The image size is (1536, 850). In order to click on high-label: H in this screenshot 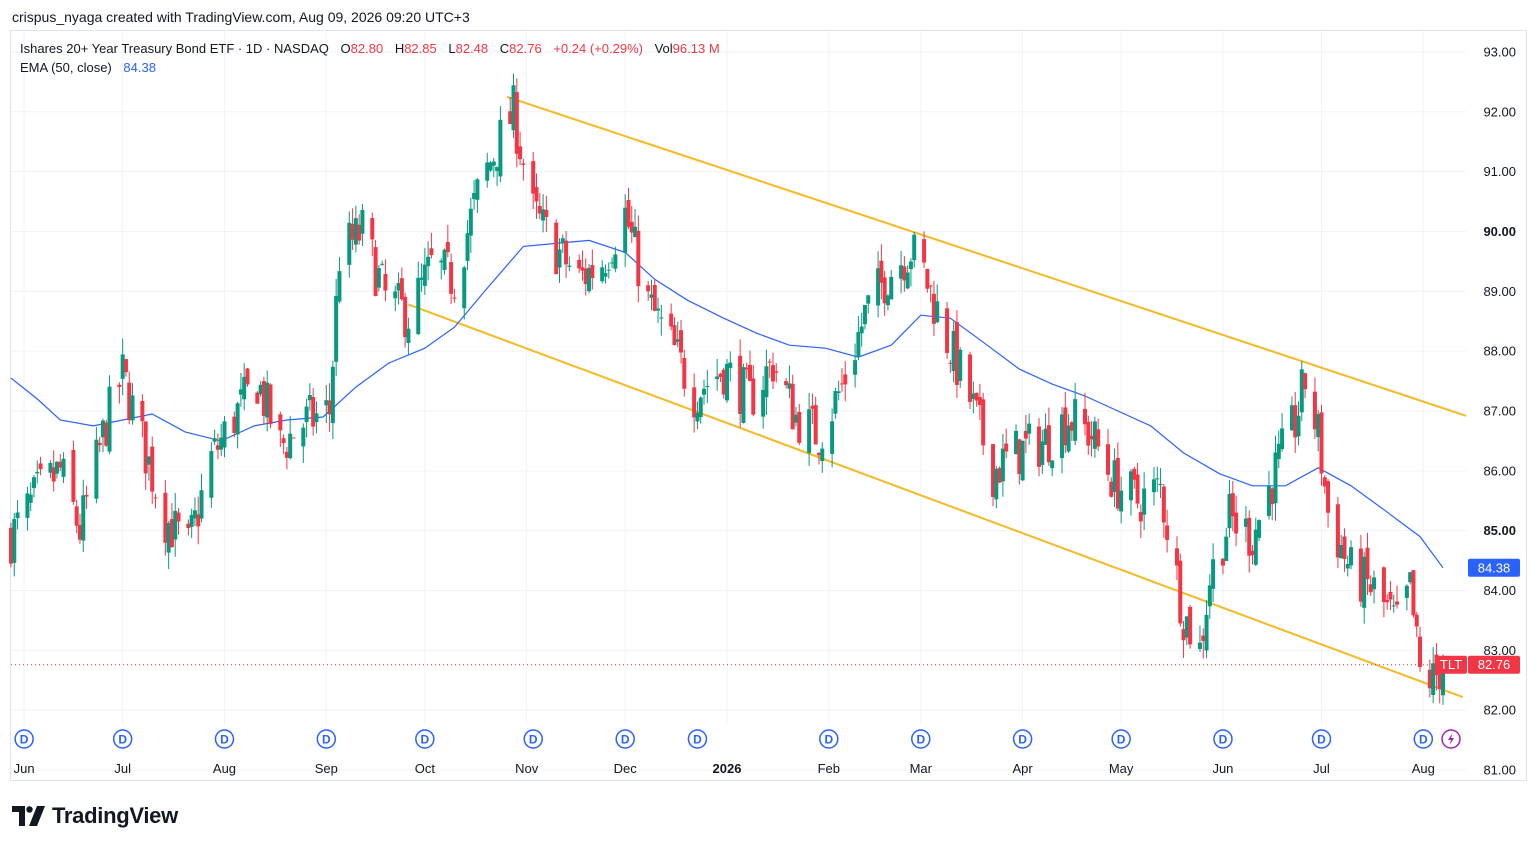, I will do `click(399, 48)`.